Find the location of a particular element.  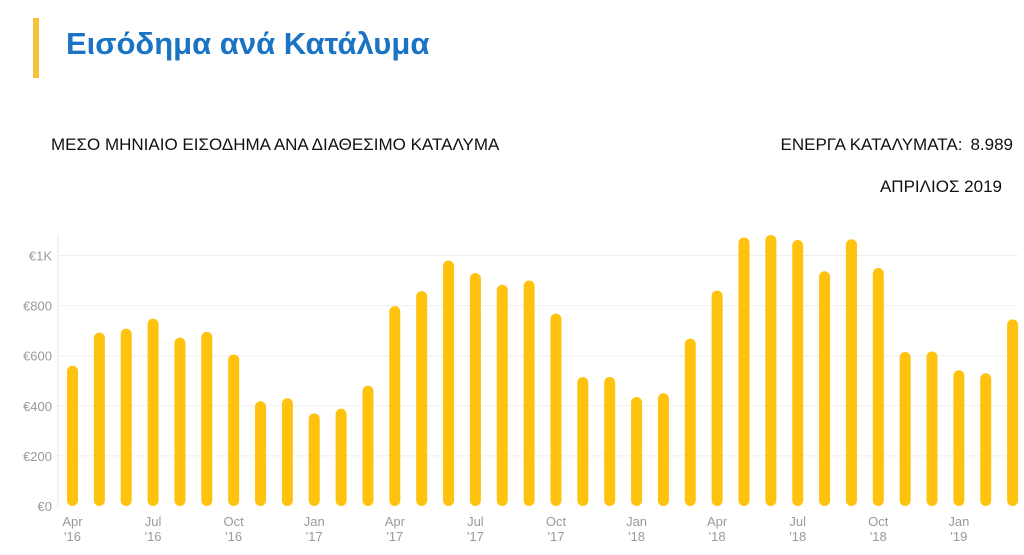

bar-sep-2016 is located at coordinates (207, 418).